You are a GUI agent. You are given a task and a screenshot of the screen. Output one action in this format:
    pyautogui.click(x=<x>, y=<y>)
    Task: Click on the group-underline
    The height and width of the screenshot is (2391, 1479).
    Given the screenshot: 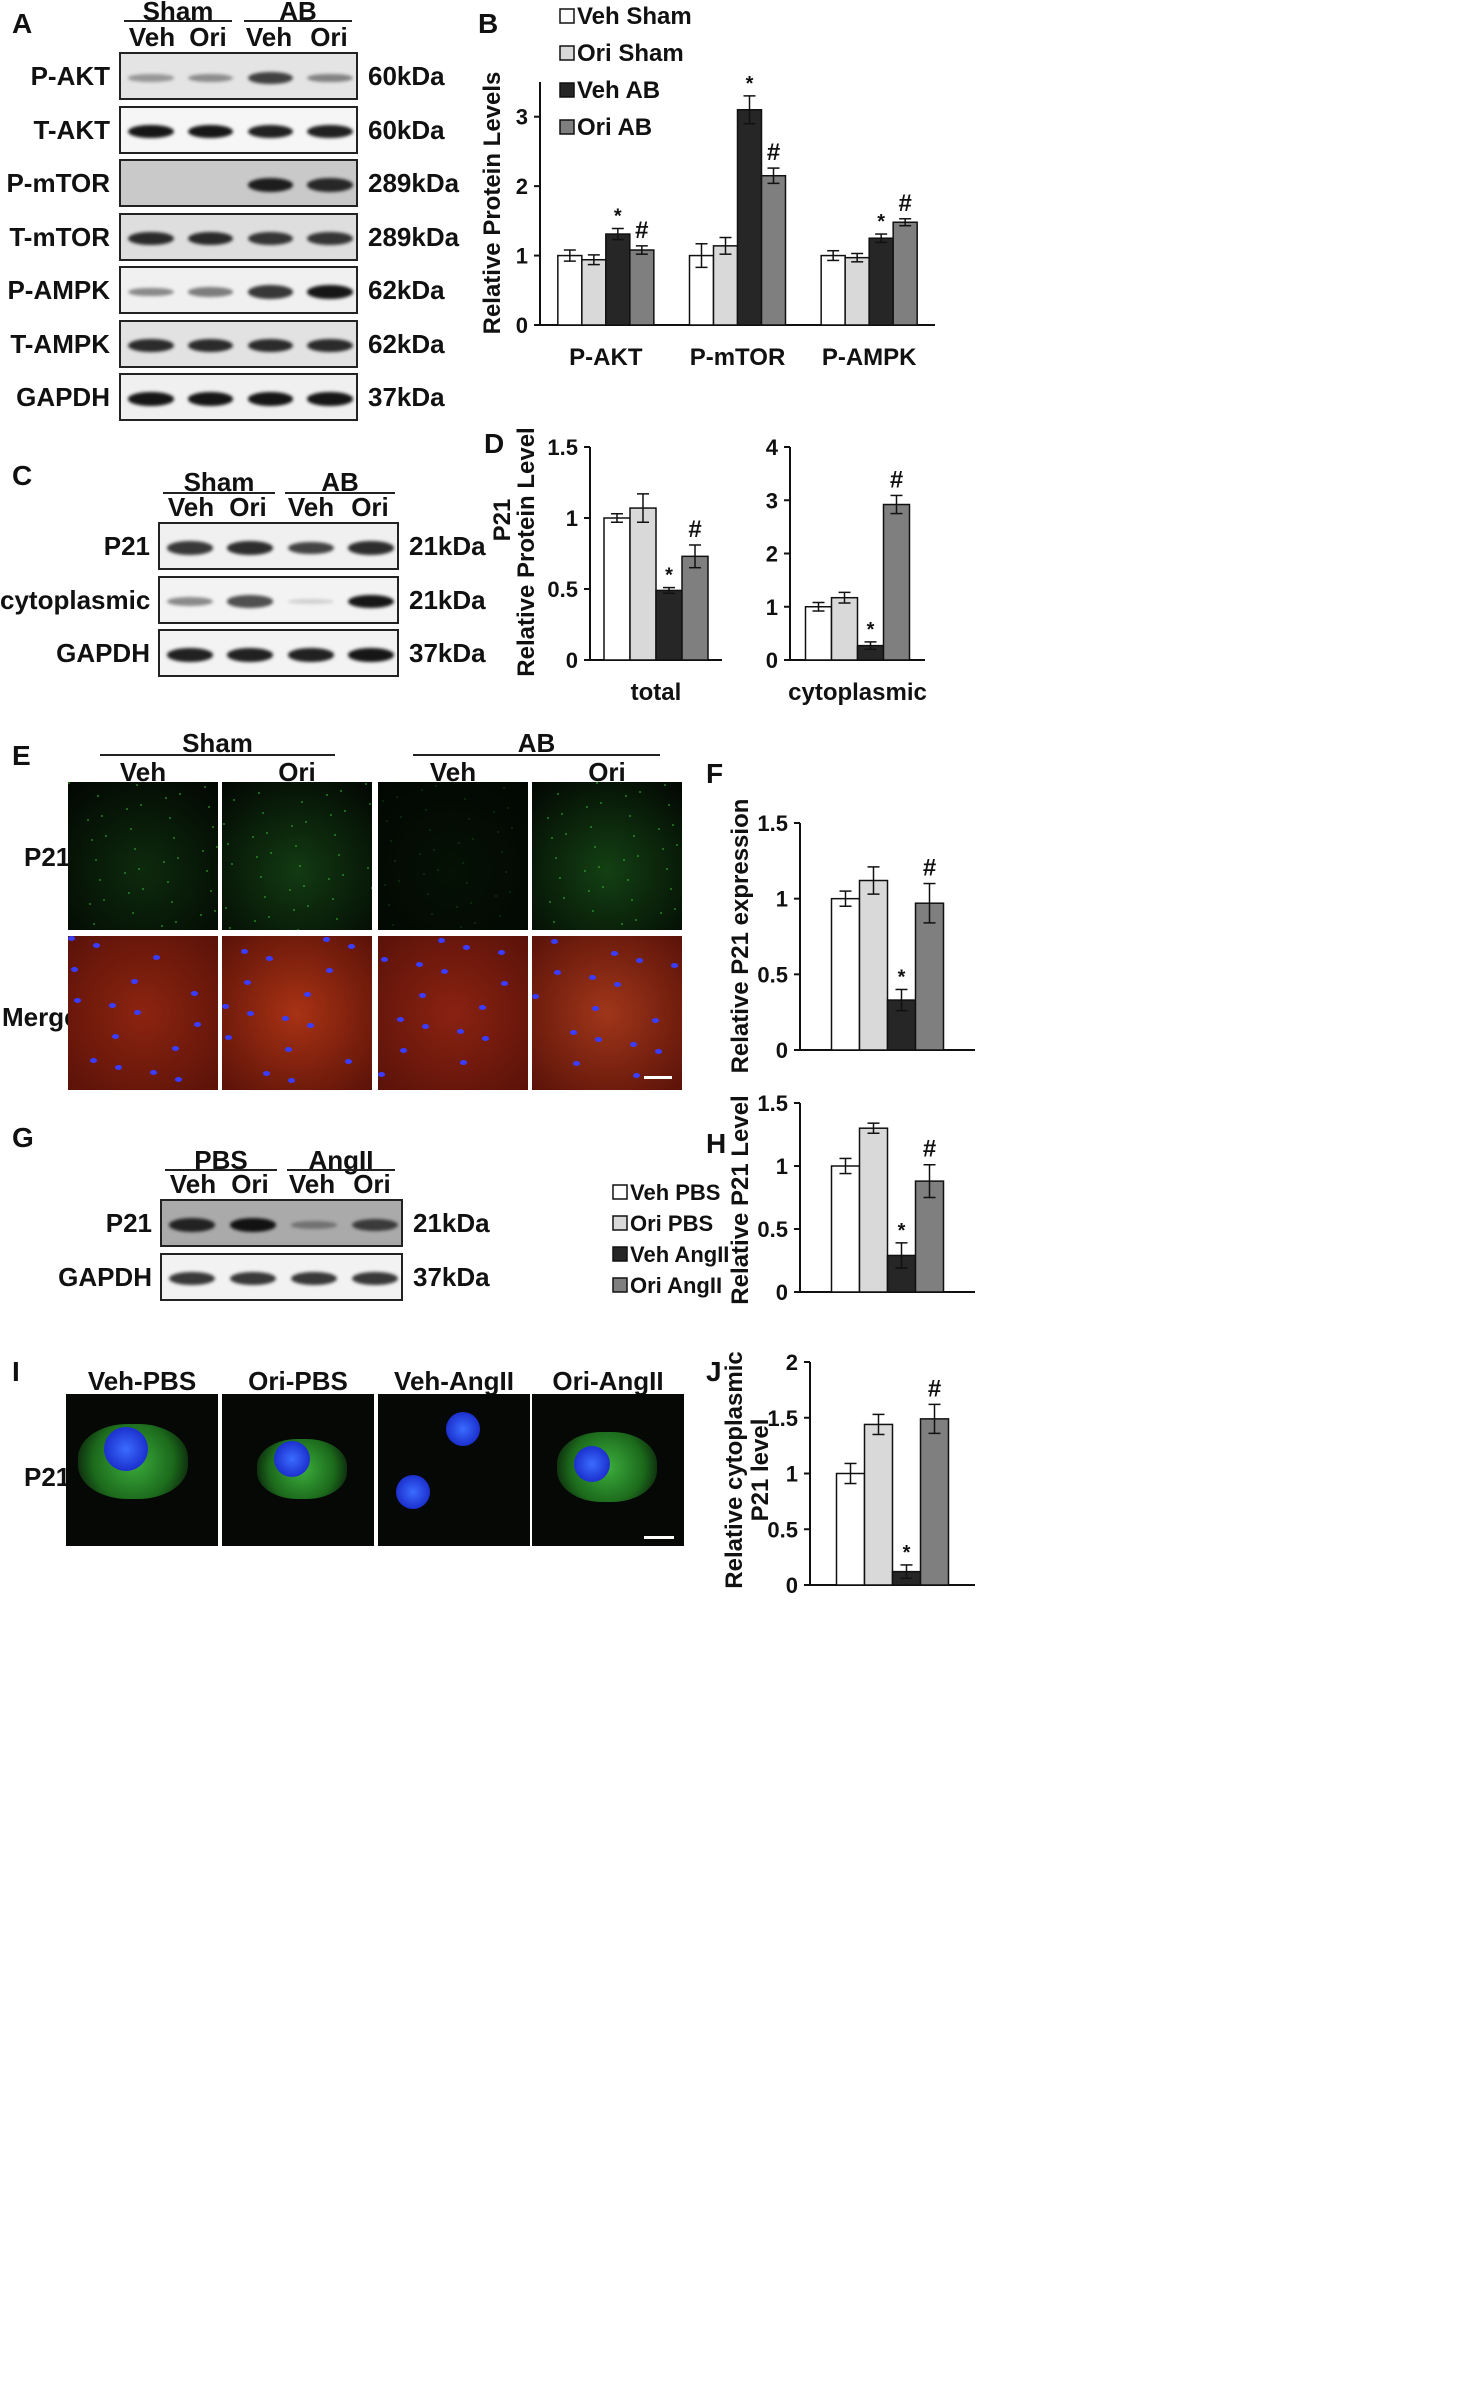 What is the action you would take?
    pyautogui.click(x=340, y=493)
    